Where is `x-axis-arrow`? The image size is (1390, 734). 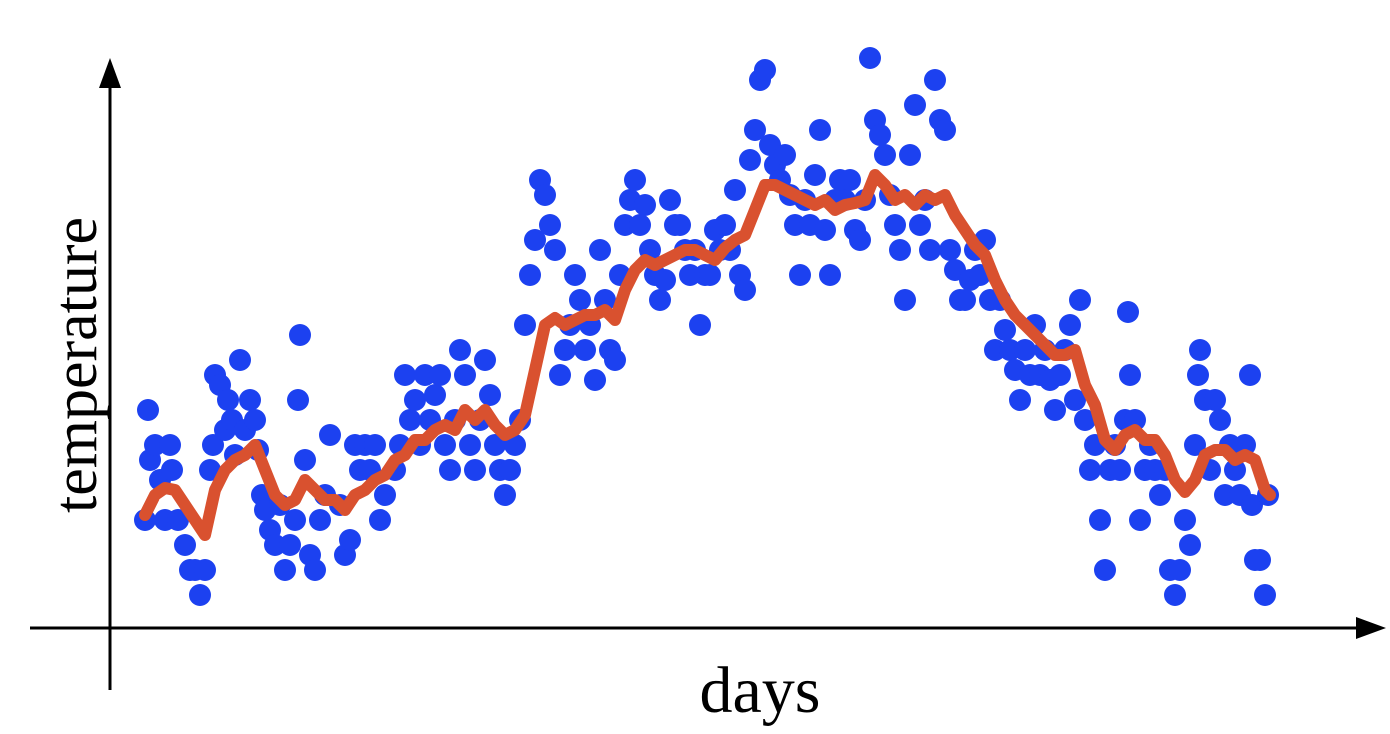 x-axis-arrow is located at coordinates (1371, 628).